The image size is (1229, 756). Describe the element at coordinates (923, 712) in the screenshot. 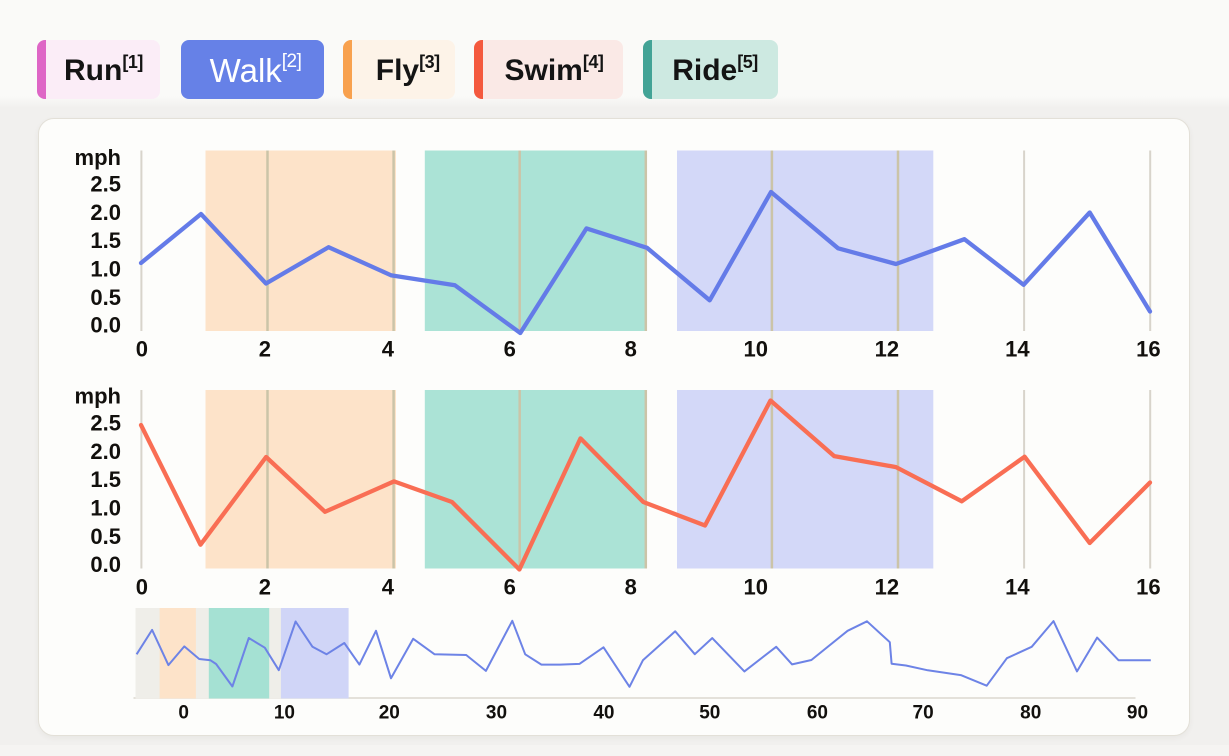

I see `svg-text: 70` at that location.